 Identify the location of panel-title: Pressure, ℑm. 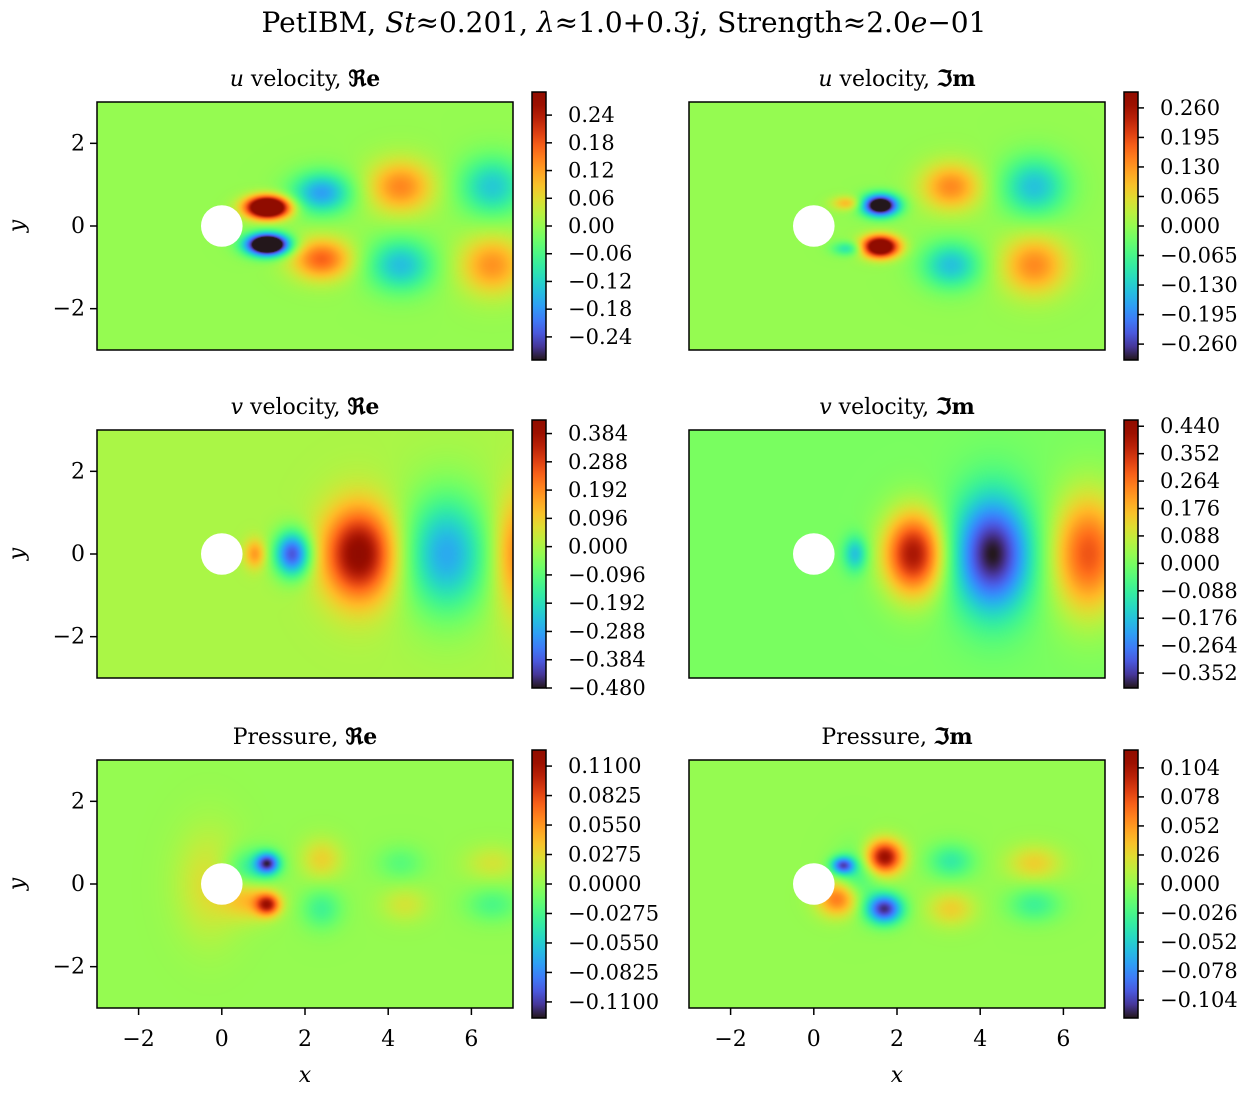
(896, 737).